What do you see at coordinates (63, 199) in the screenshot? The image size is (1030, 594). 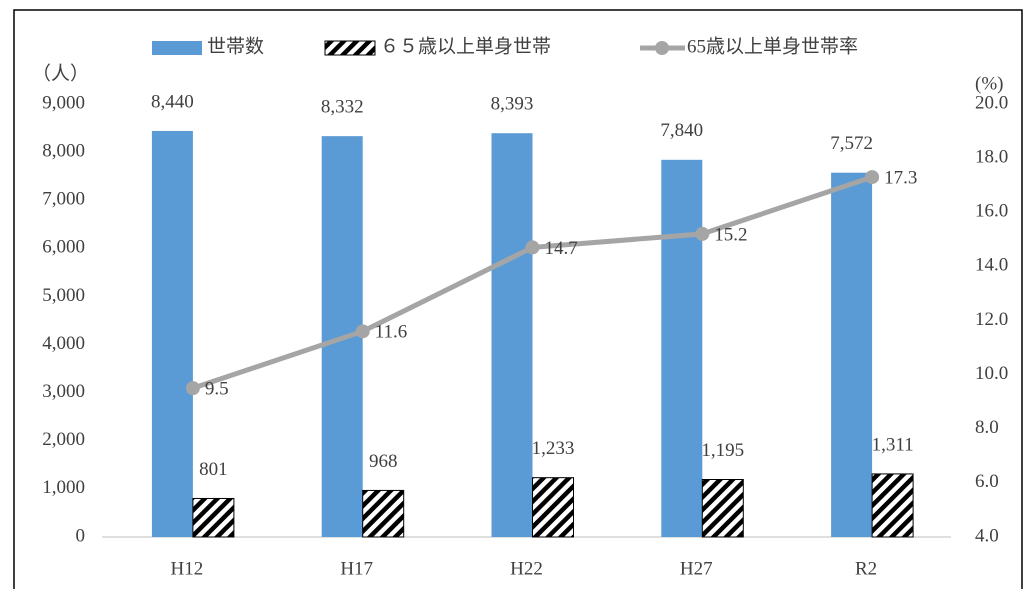 I see `y-tick-label: 7,000` at bounding box center [63, 199].